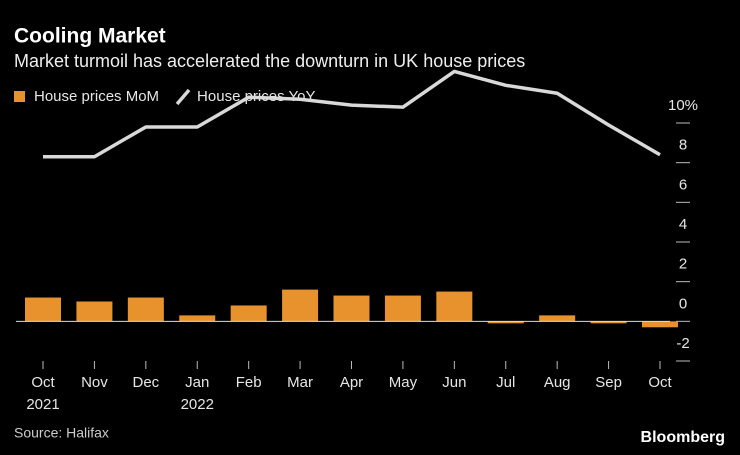  Describe the element at coordinates (608, 382) in the screenshot. I see `x-tick-label: Sep` at that location.